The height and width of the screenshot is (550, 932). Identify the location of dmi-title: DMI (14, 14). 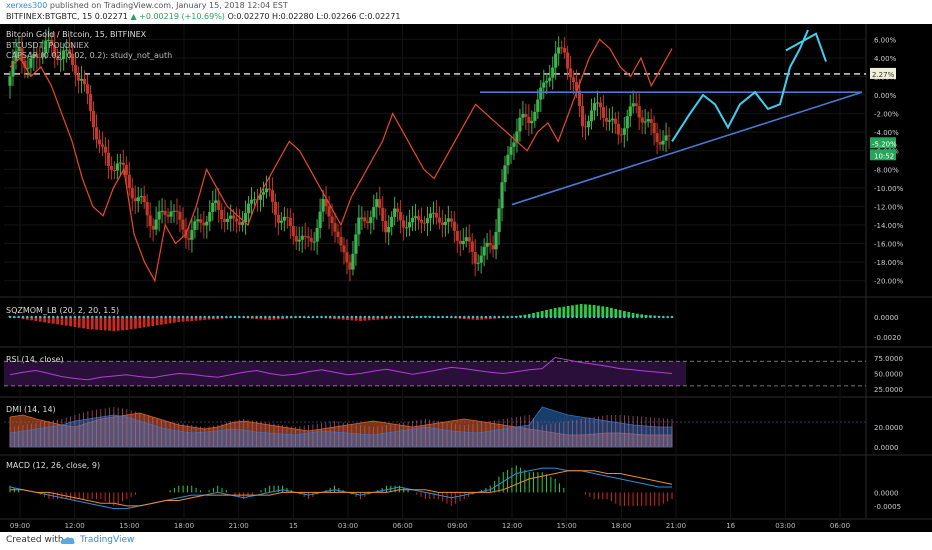
(31, 409).